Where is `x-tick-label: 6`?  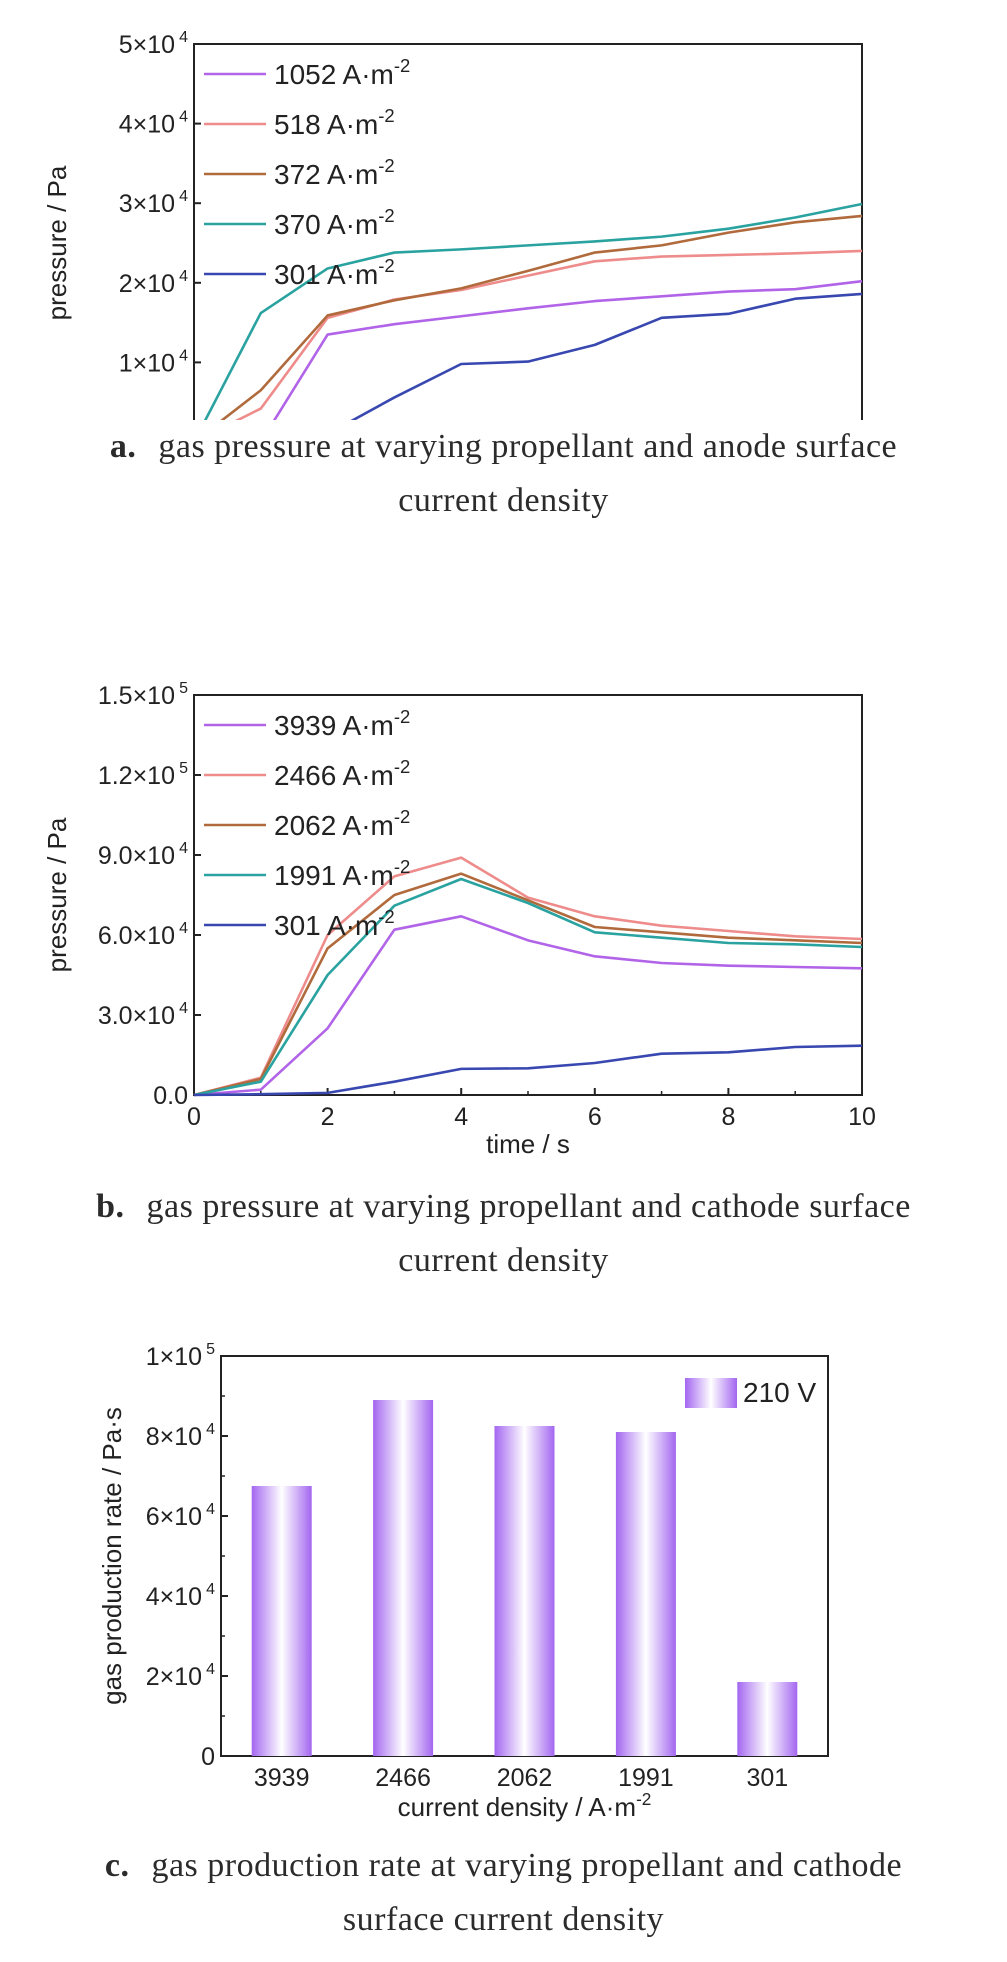
x-tick-label: 6 is located at coordinates (595, 1117).